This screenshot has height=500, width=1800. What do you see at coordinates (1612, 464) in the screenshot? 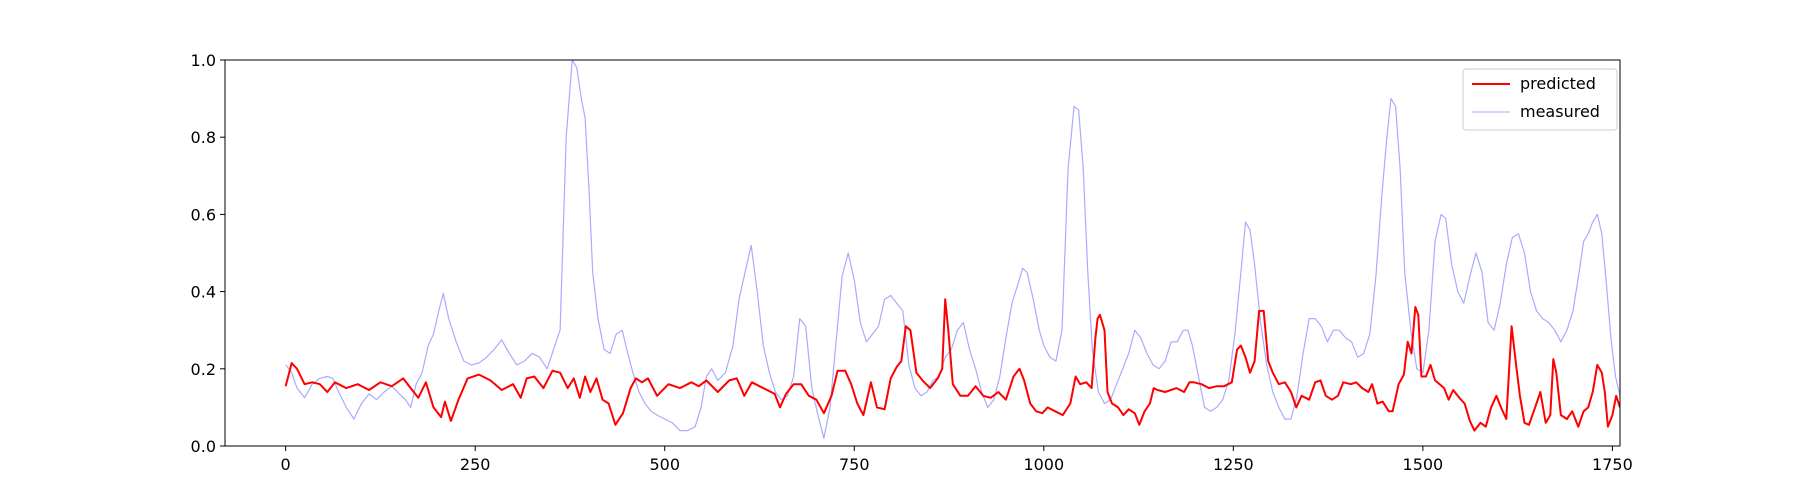
I see `x-tick-label: 1750` at bounding box center [1612, 464].